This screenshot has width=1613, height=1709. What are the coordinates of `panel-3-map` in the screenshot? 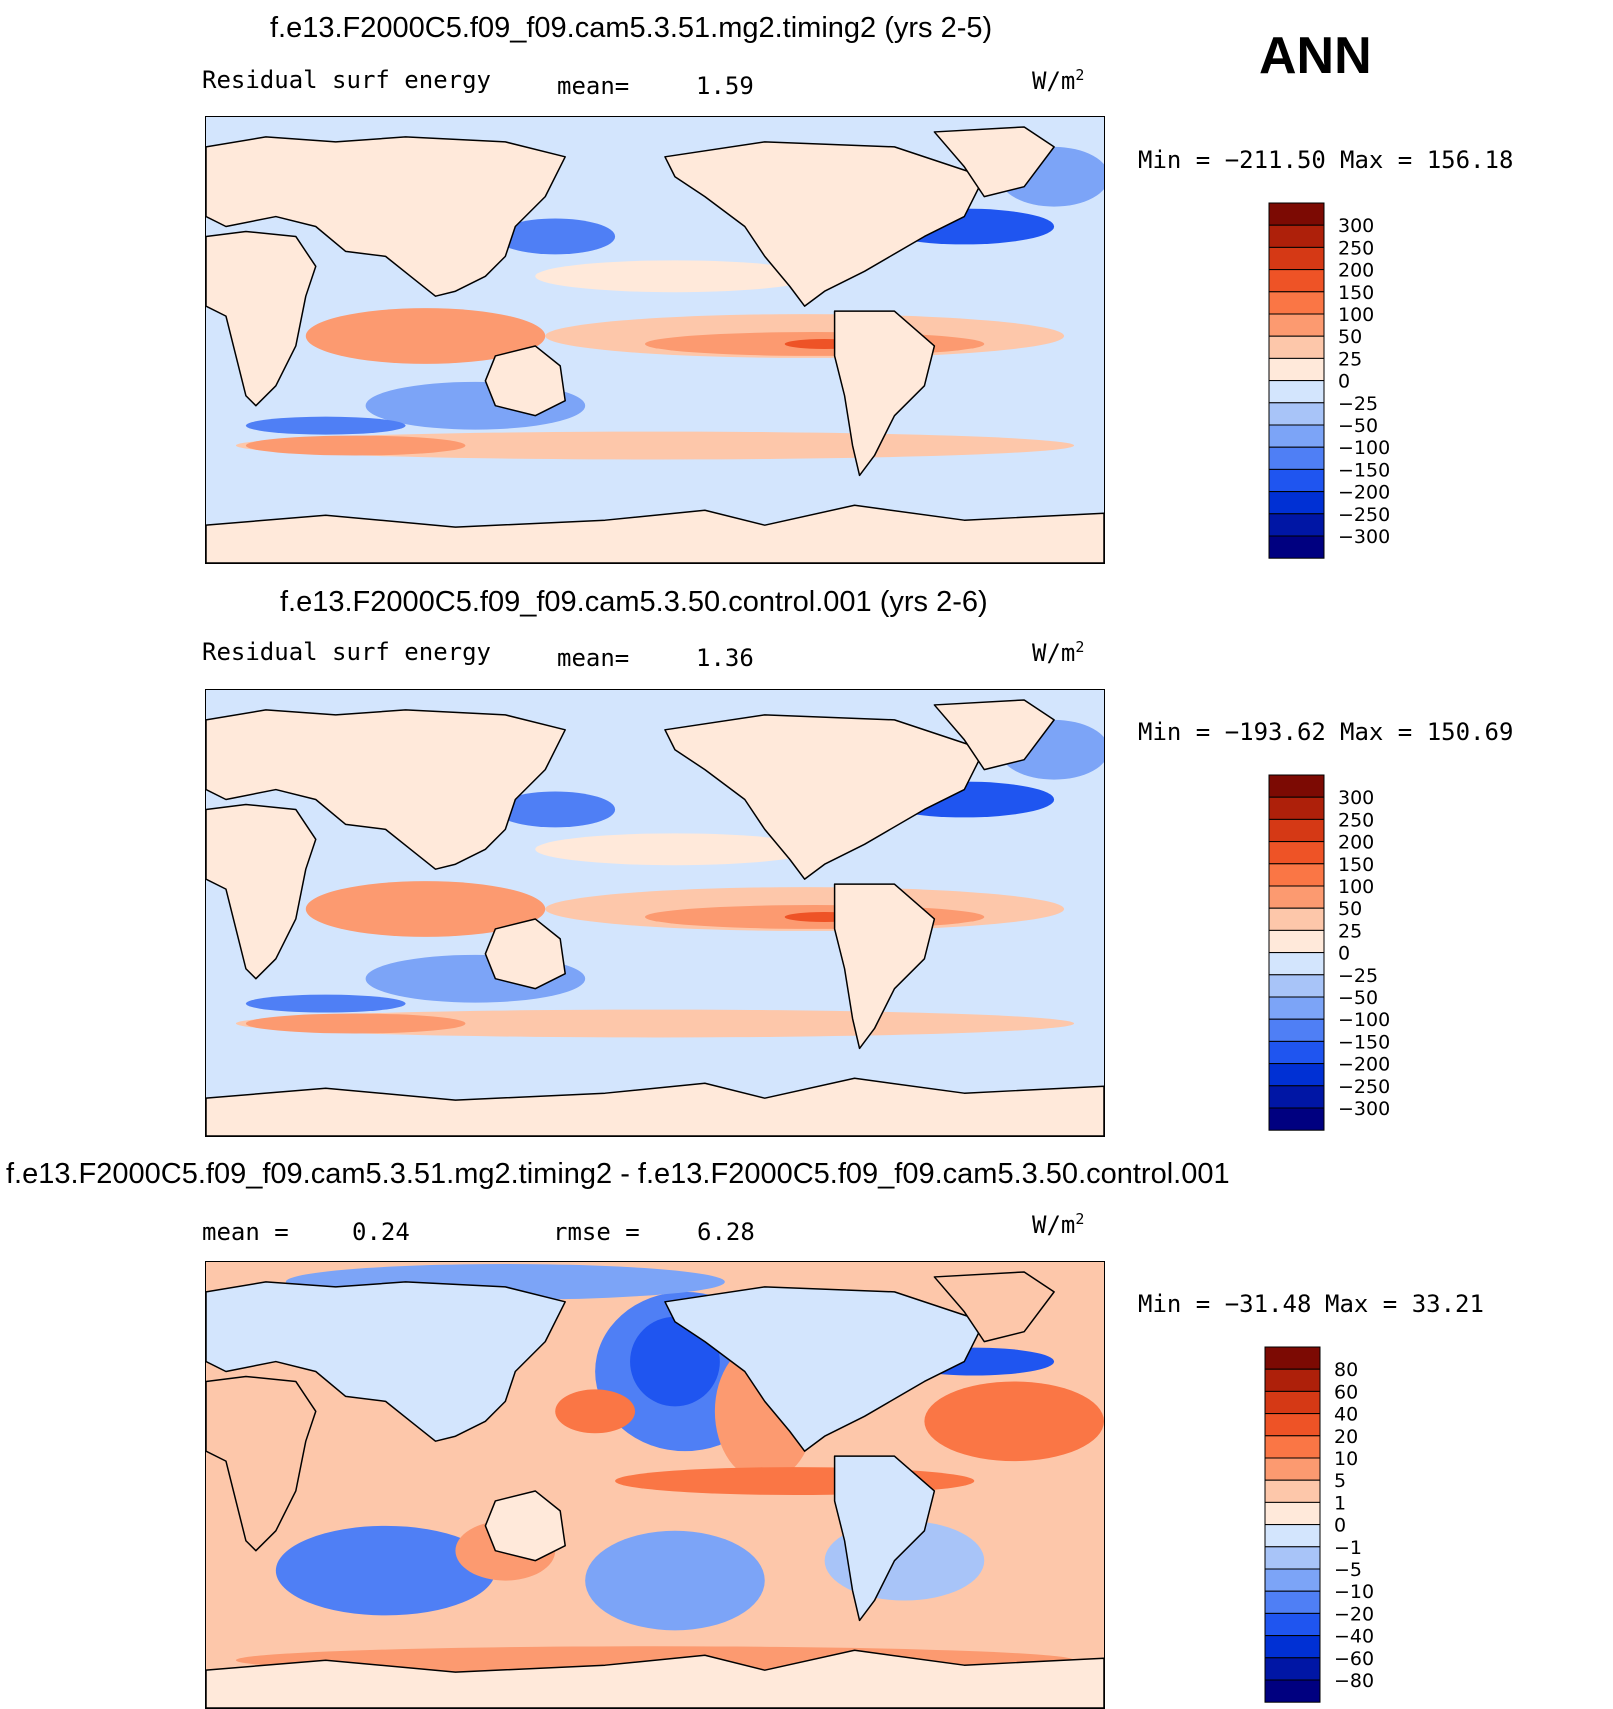 It's located at (655, 1485).